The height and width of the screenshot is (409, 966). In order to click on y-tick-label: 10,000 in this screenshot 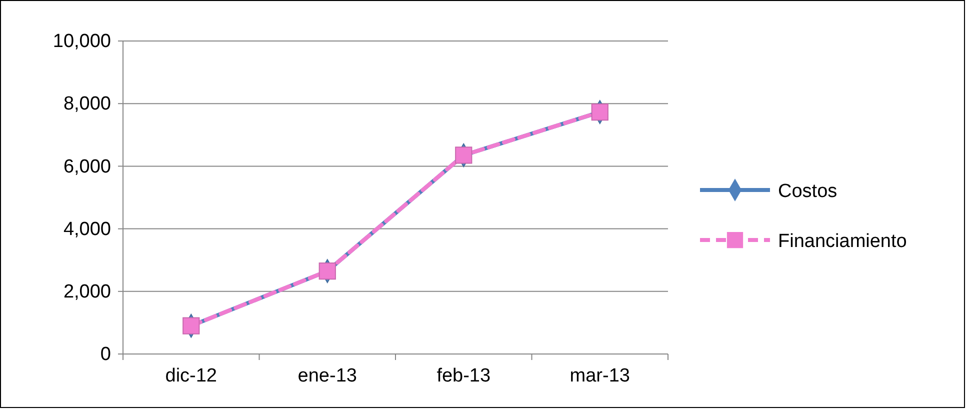, I will do `click(81, 41)`.